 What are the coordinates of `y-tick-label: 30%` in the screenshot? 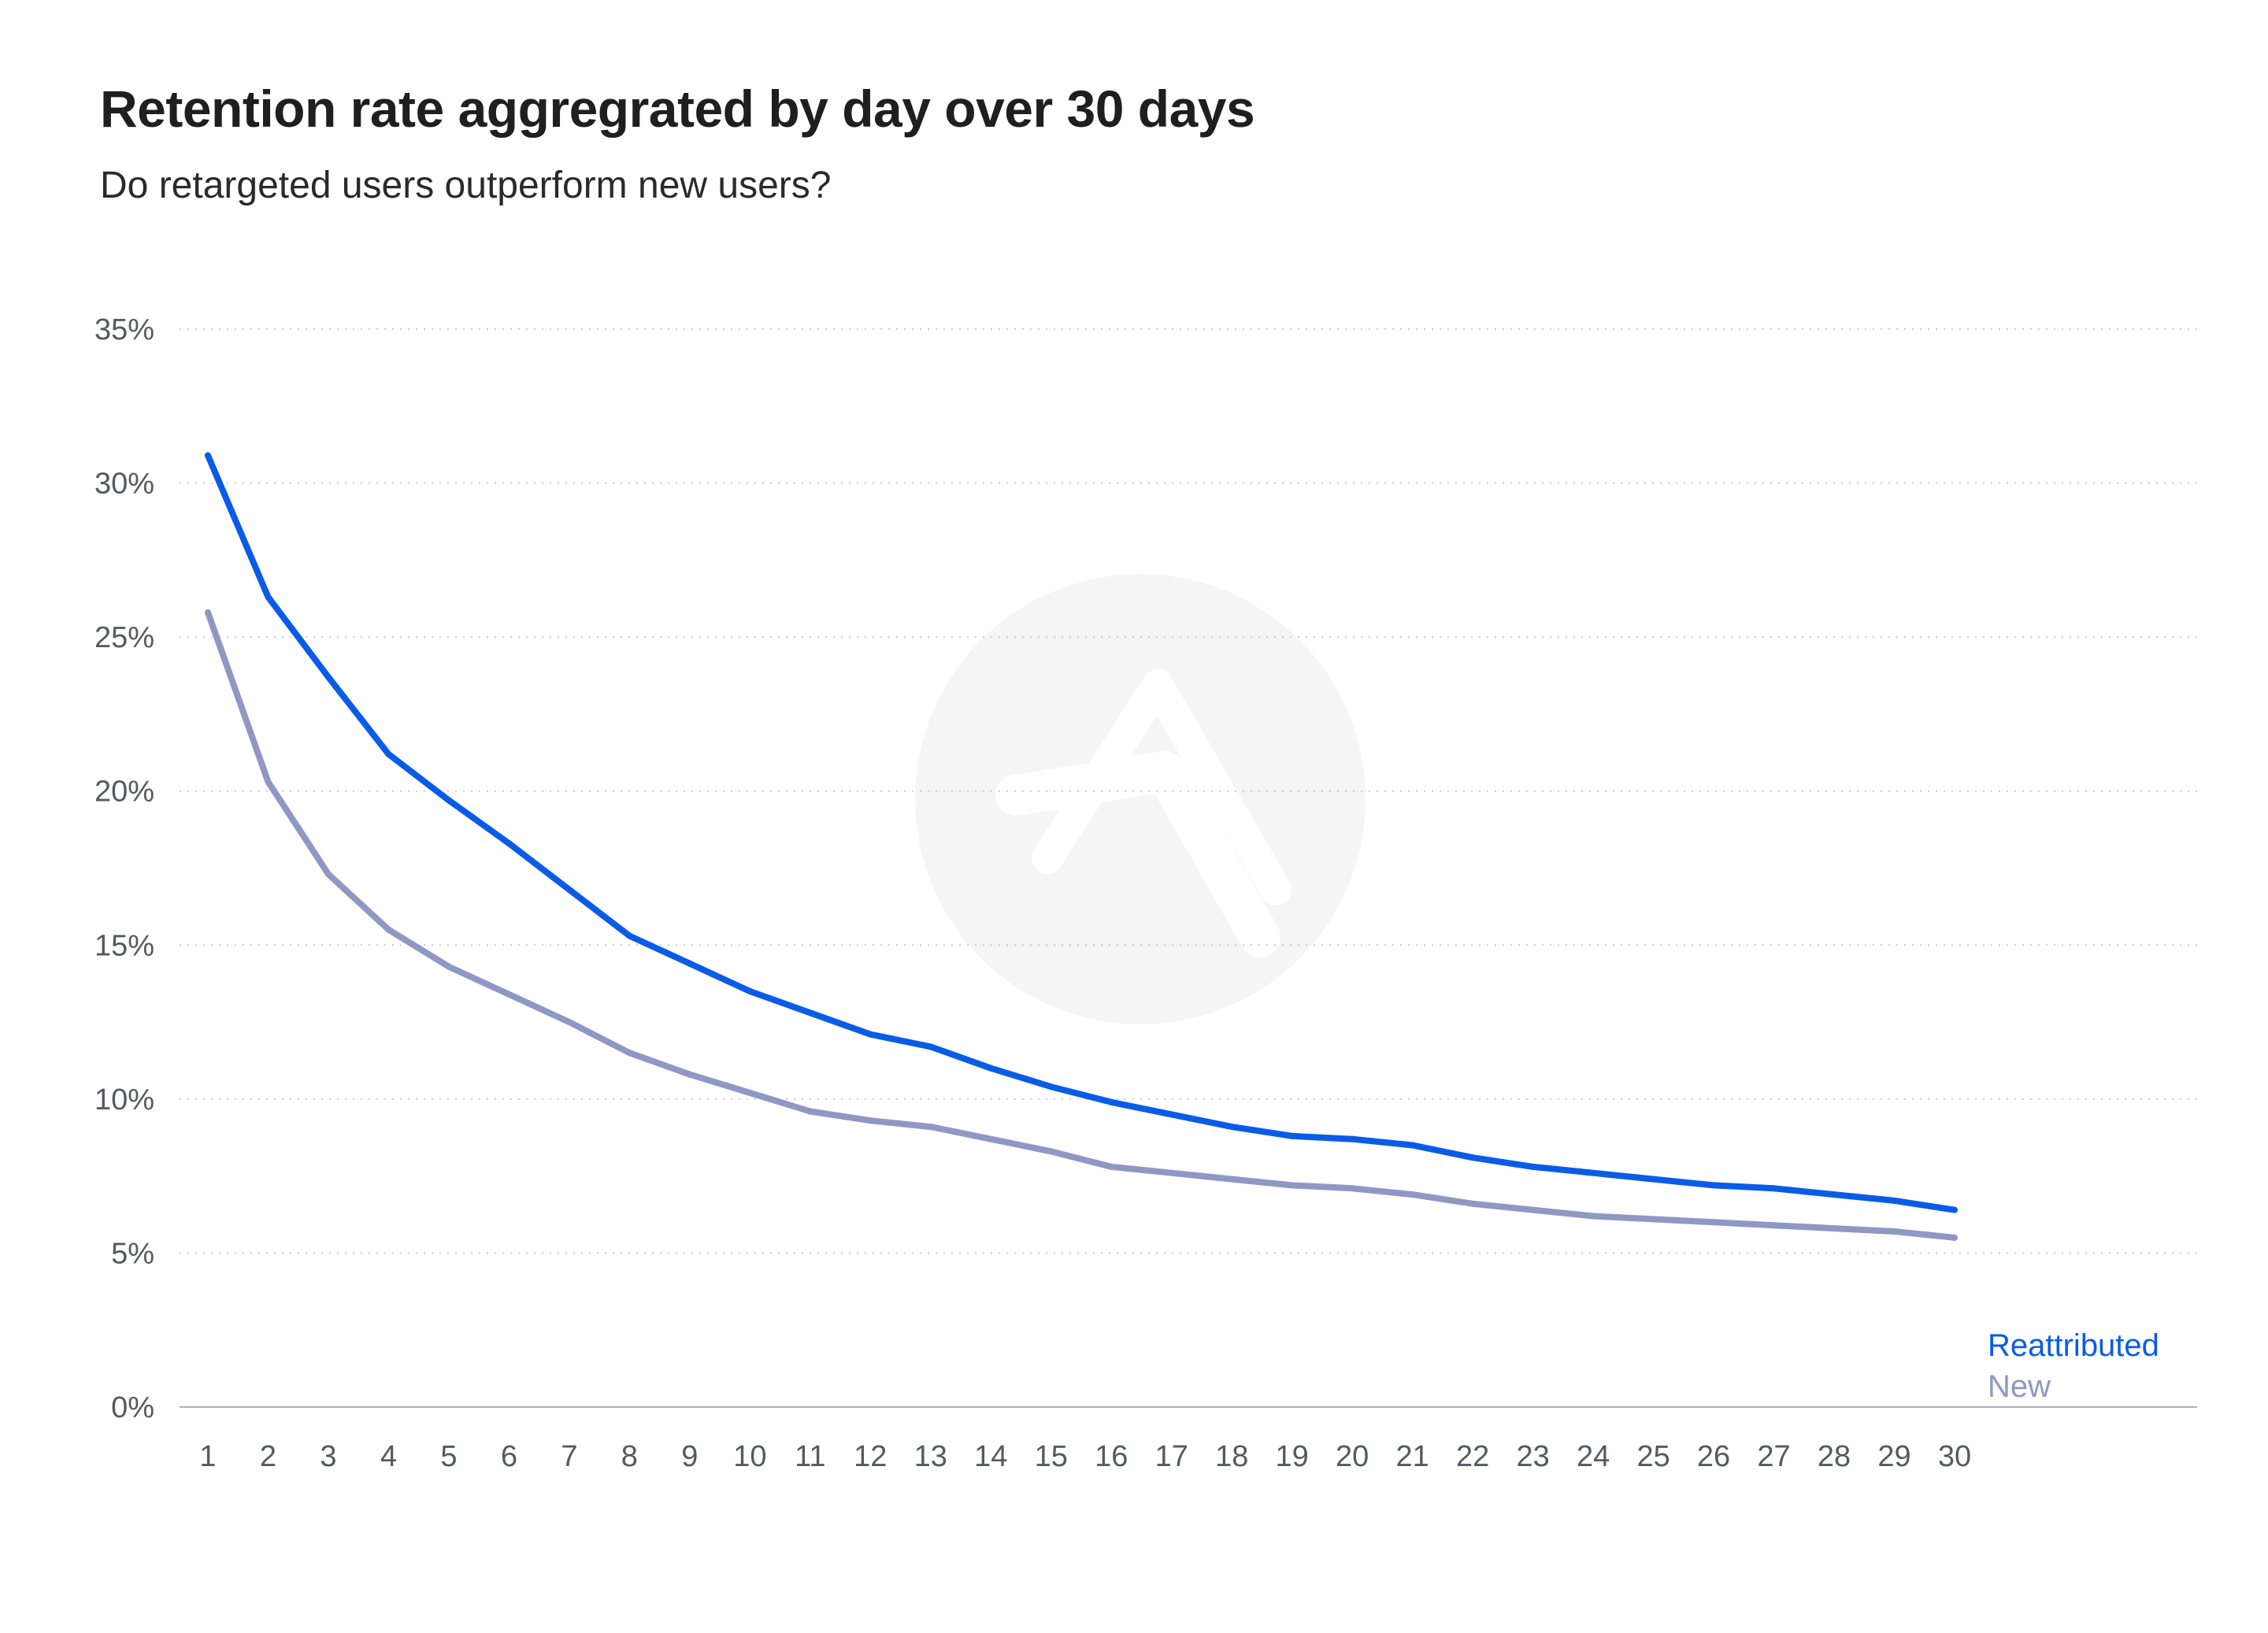 It's located at (124, 484).